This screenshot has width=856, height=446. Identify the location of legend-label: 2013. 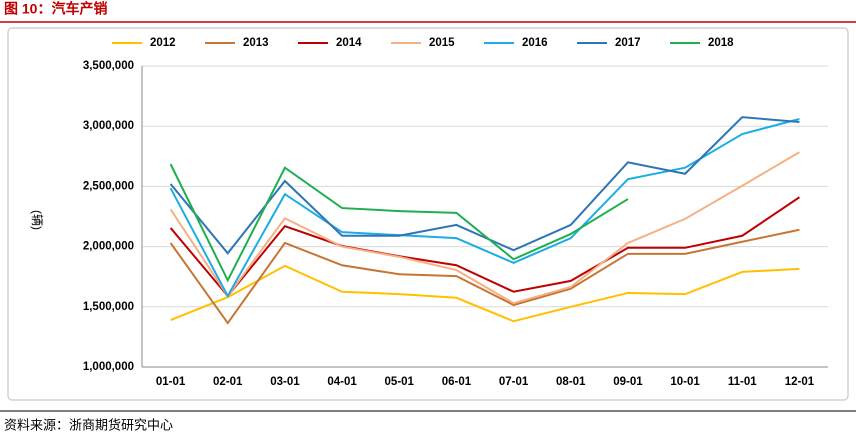
(256, 43).